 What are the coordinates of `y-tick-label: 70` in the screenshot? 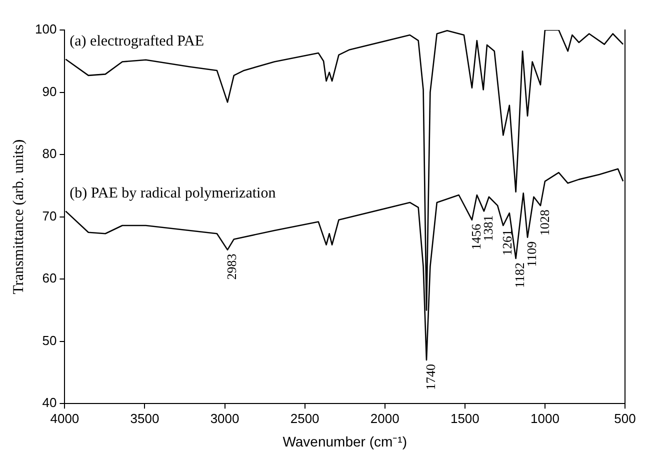 It's located at (49, 216).